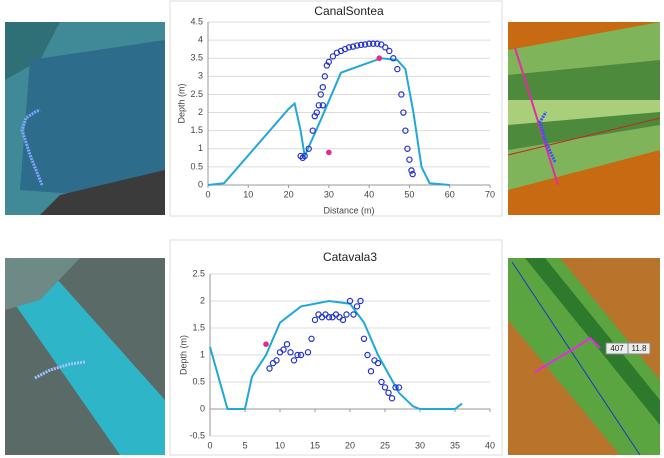 This screenshot has width=664, height=458. What do you see at coordinates (640, 348) in the screenshot?
I see `map-label: 11.8` at bounding box center [640, 348].